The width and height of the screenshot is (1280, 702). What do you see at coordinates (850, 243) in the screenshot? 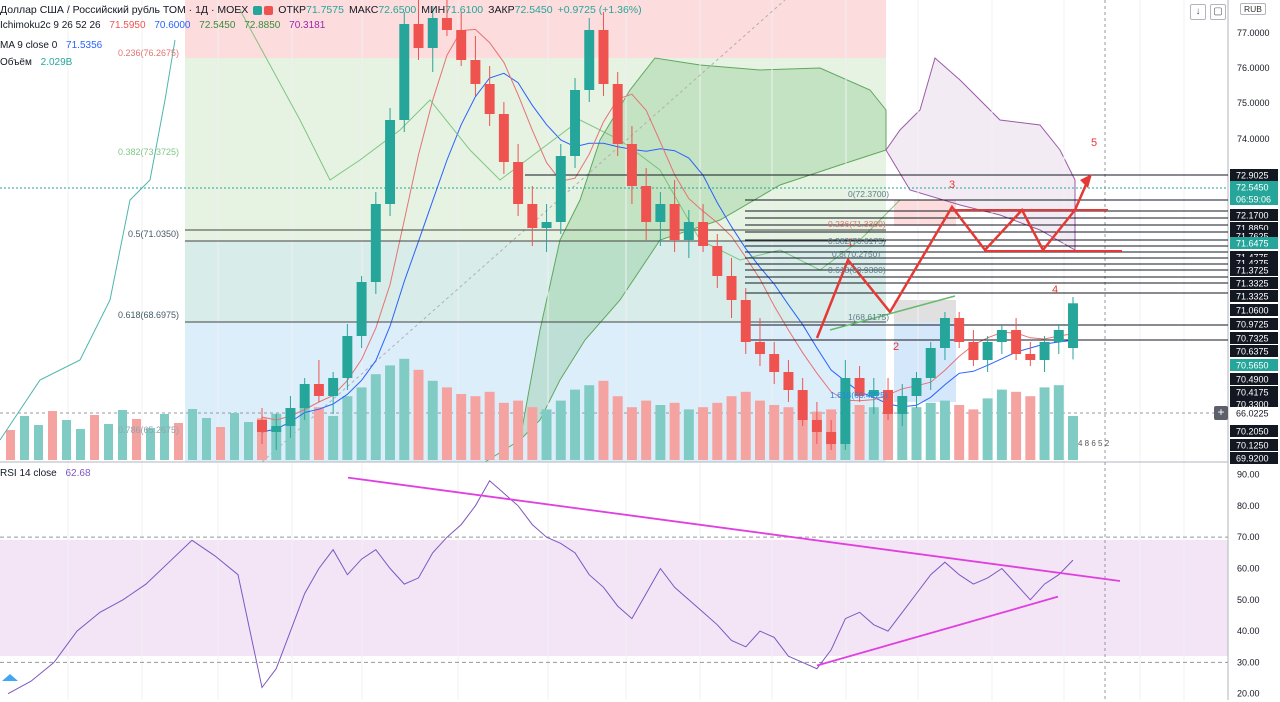
I see `wave-label: 1` at bounding box center [850, 243].